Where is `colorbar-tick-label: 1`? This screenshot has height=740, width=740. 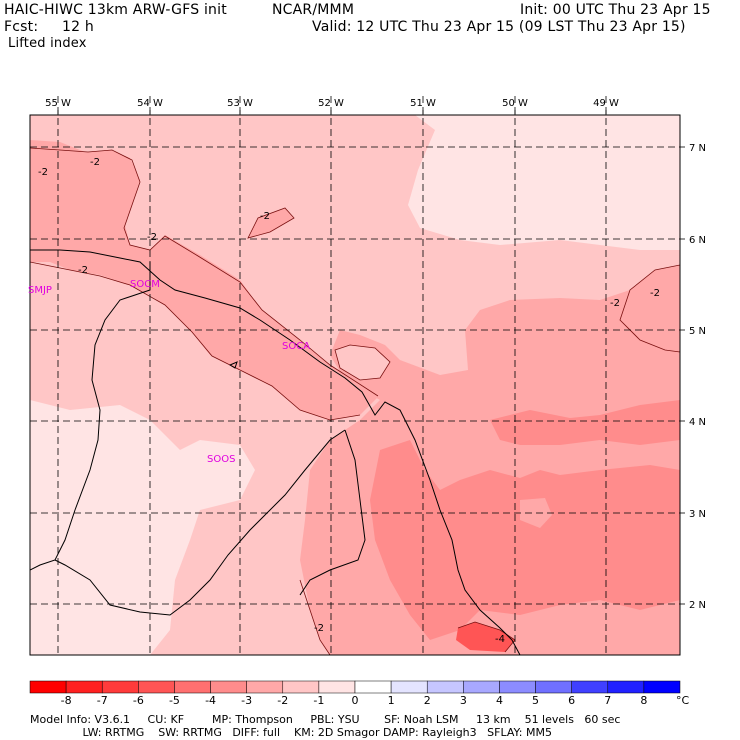 colorbar-tick-label: 1 is located at coordinates (391, 700).